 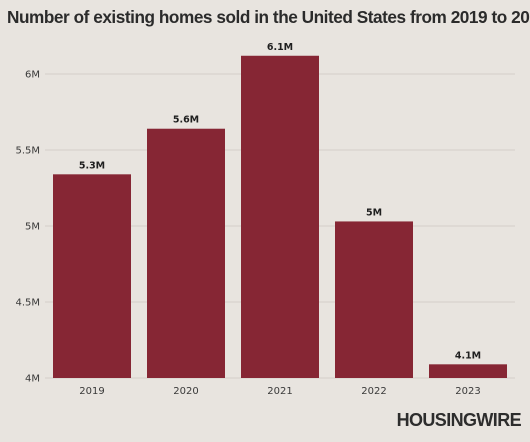 I want to click on y-axis-tick-labels: 4M 4.5M 5M 5.5M 6M, so click(x=27, y=227).